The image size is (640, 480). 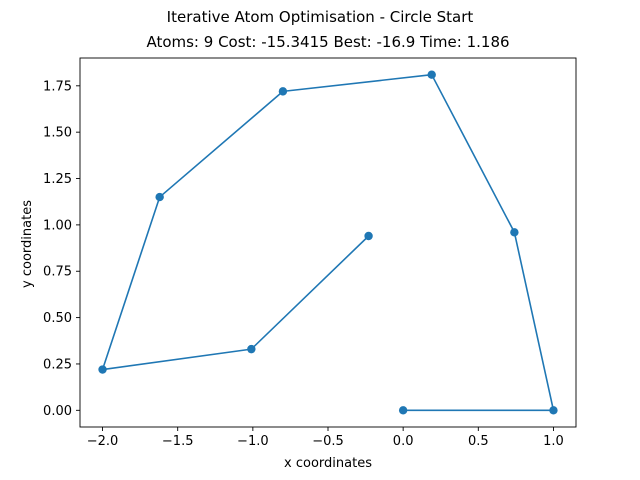 What do you see at coordinates (57, 133) in the screenshot?
I see `y-tick-label: 1.50` at bounding box center [57, 133].